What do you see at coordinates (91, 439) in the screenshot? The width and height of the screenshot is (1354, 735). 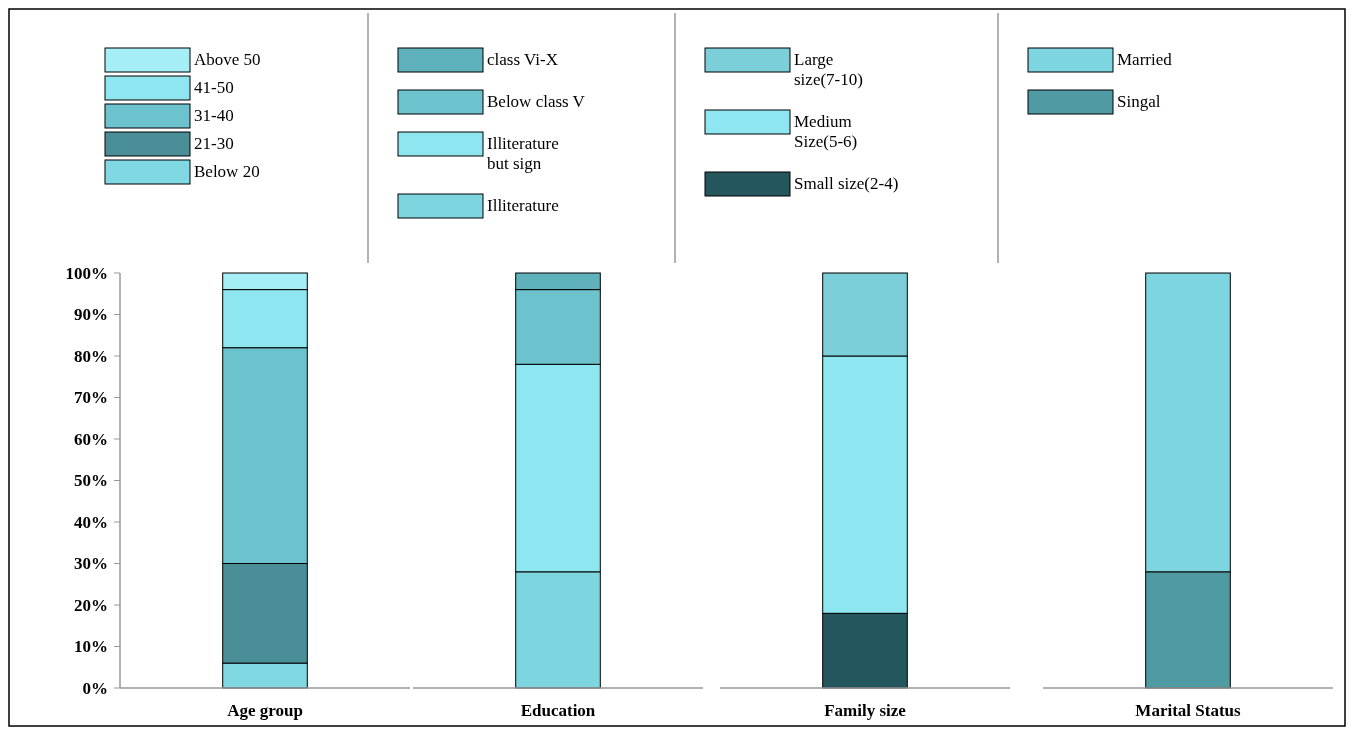 I see `y-tick-label: 60%` at bounding box center [91, 439].